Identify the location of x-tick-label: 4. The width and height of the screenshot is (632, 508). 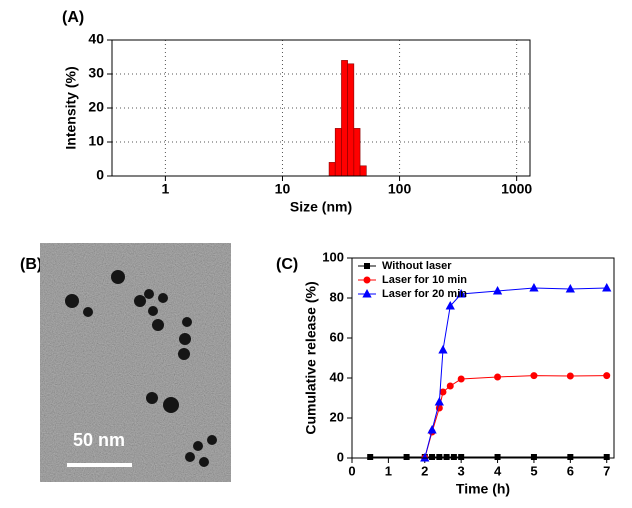
(498, 470).